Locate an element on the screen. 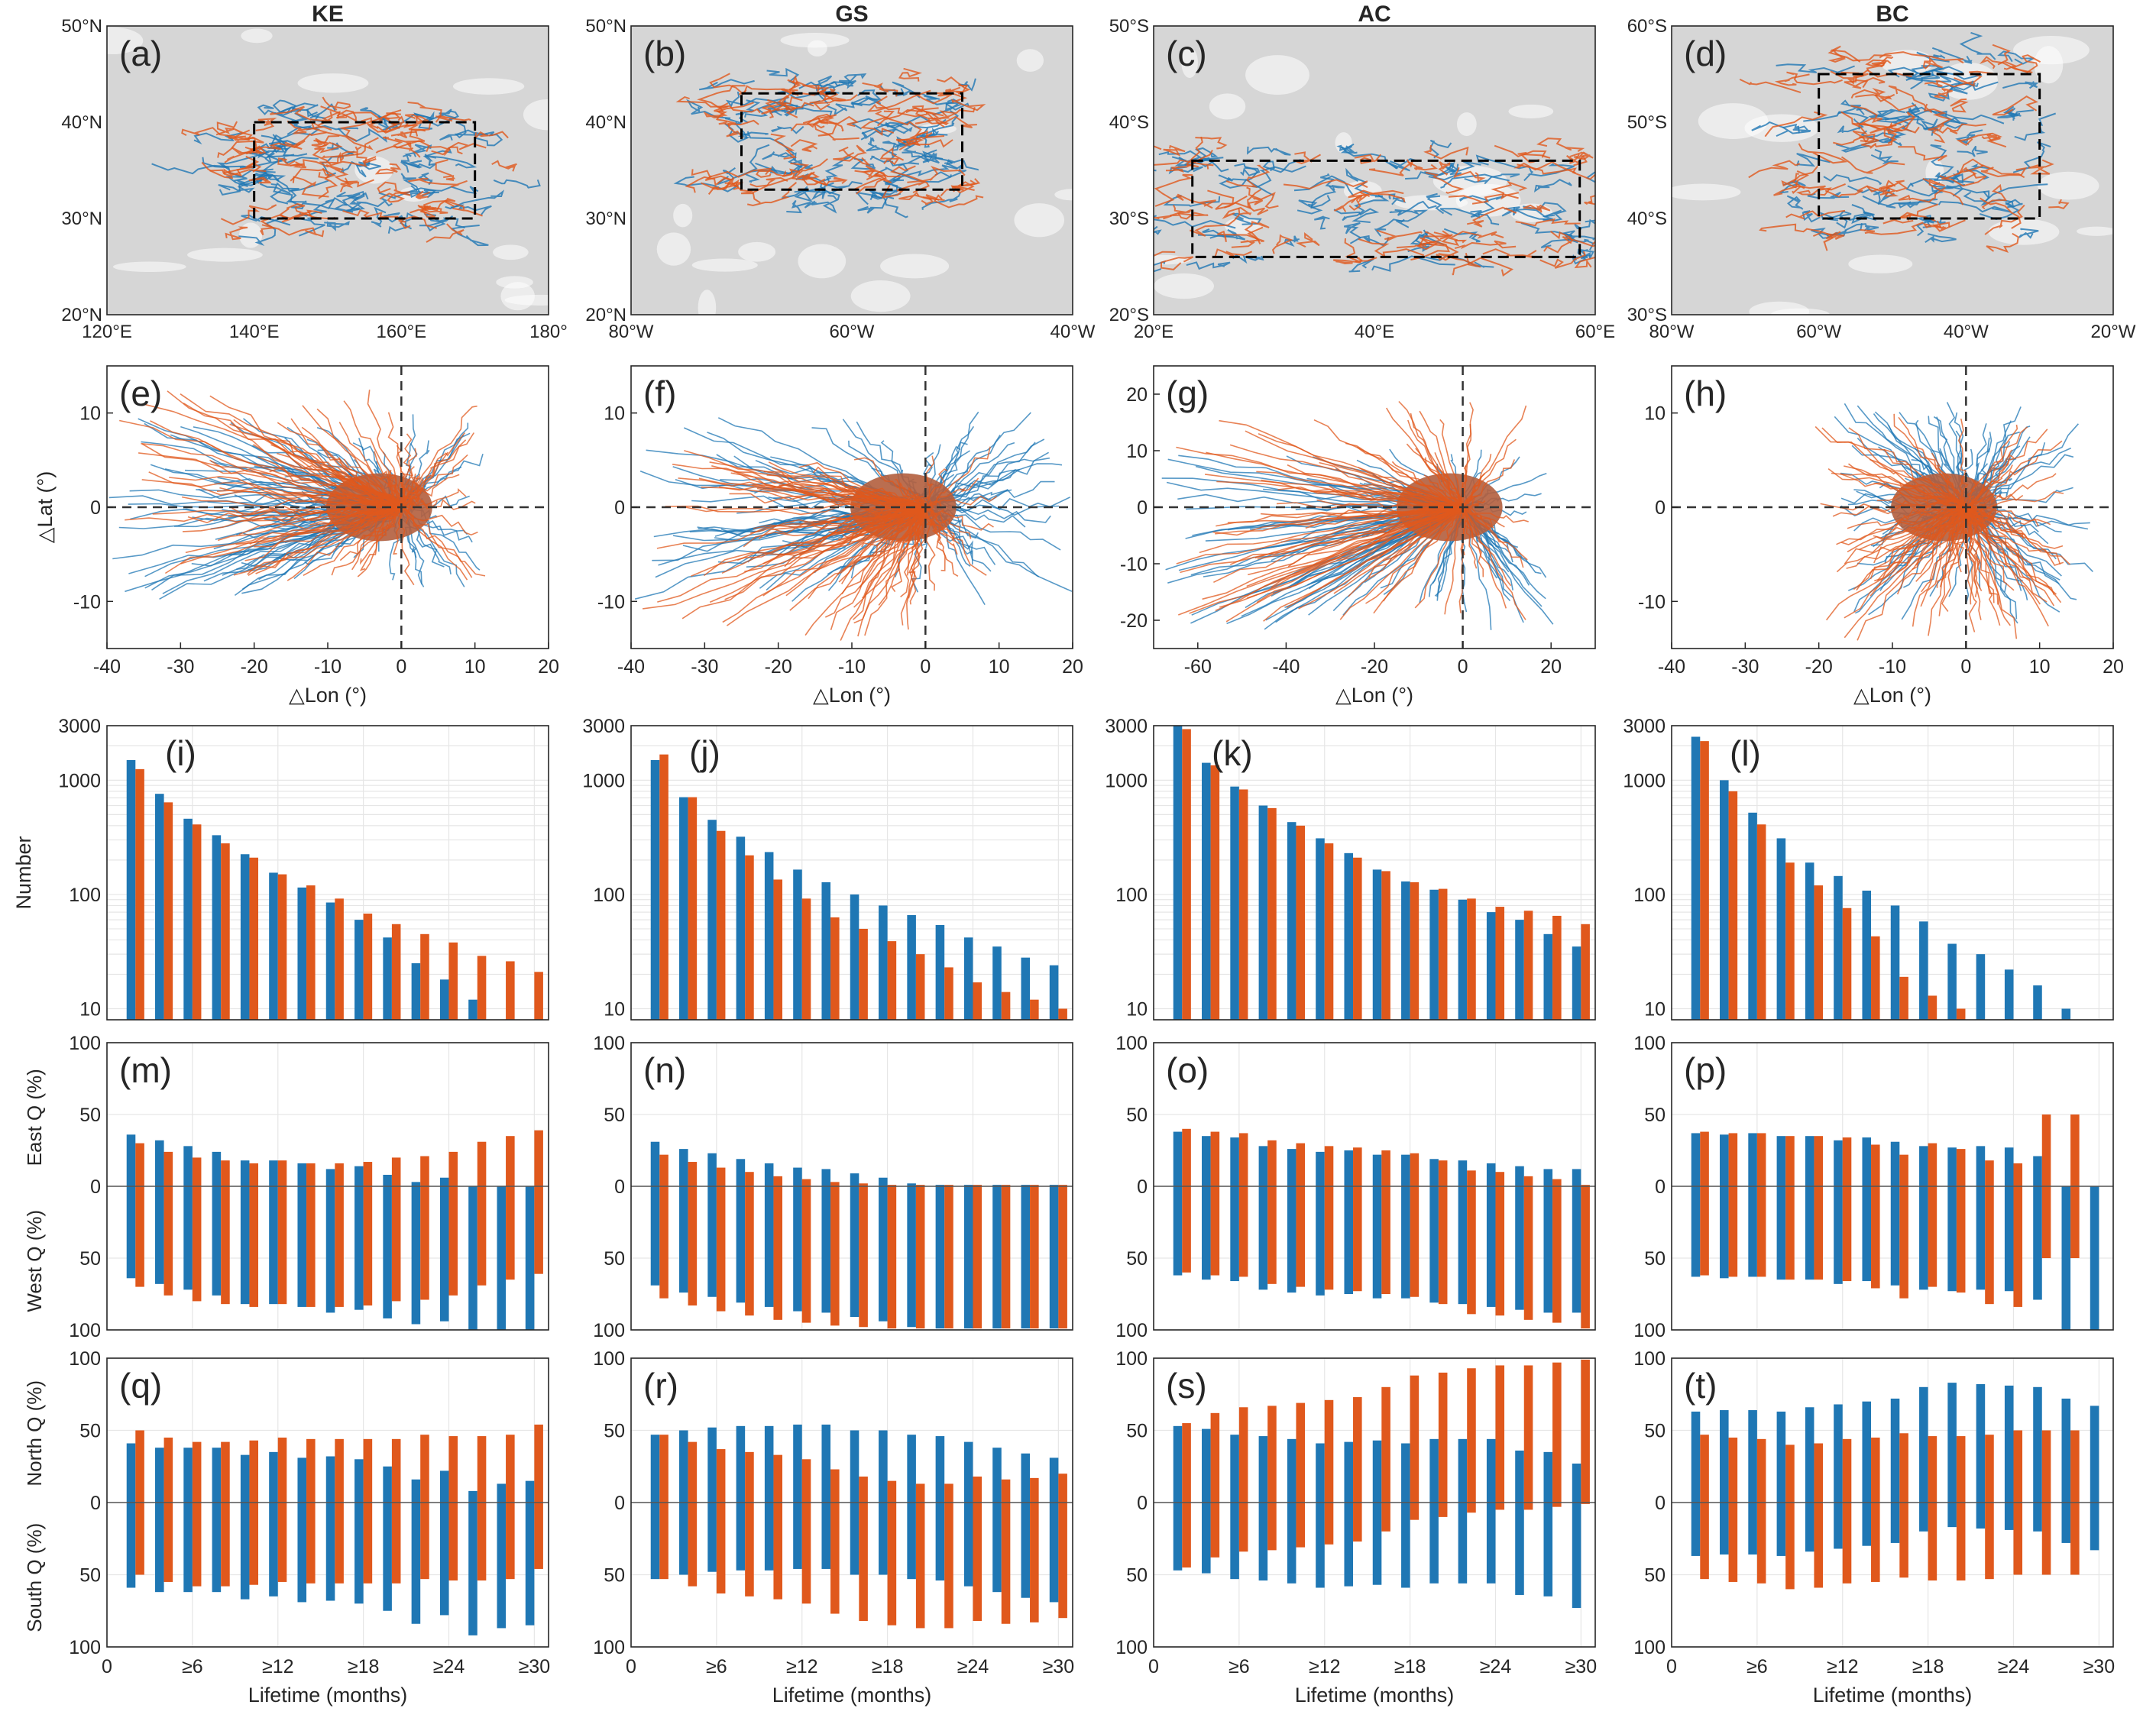 This screenshot has width=2156, height=1734. map-ytick-label: 40°S is located at coordinates (1129, 122).